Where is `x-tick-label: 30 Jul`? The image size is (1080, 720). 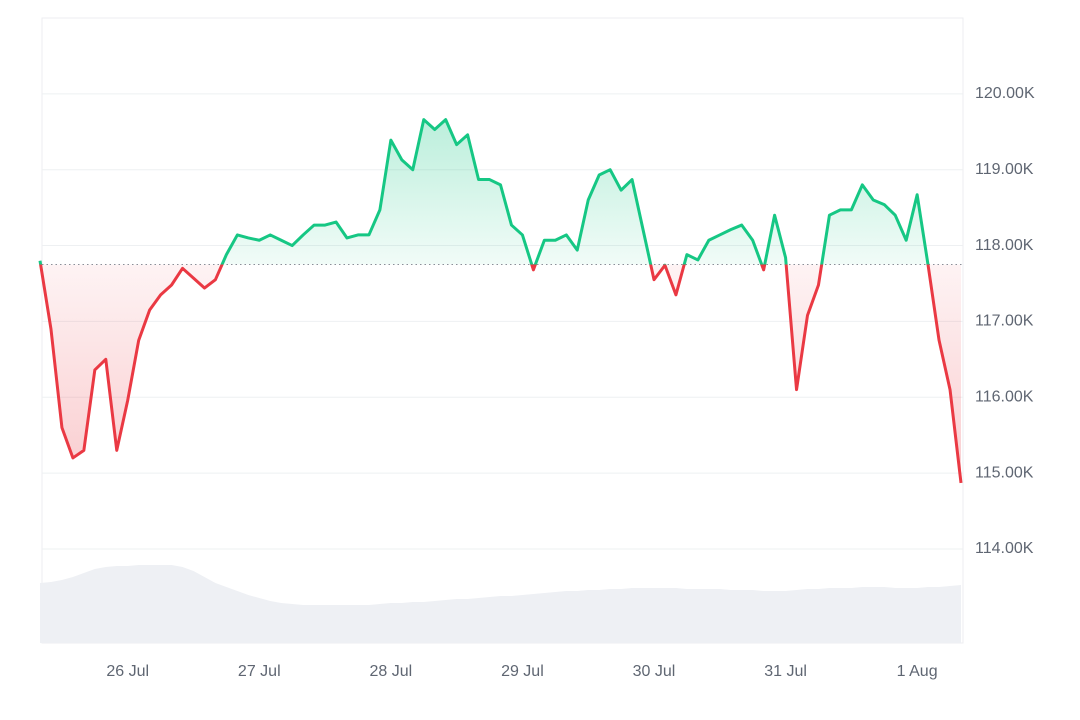 x-tick-label: 30 Jul is located at coordinates (654, 671).